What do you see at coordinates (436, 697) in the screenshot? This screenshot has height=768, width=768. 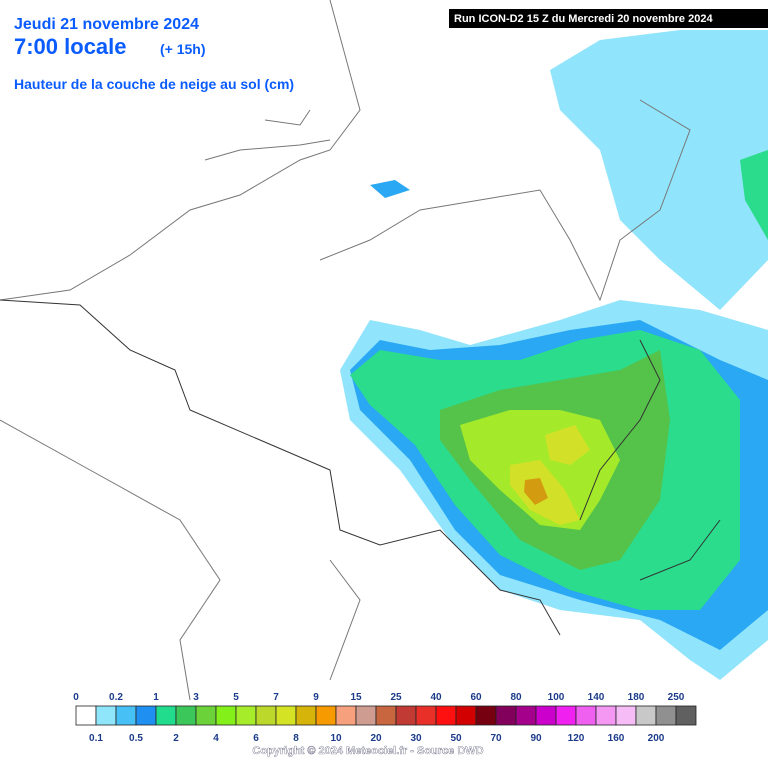 I see `legend-label: 40` at bounding box center [436, 697].